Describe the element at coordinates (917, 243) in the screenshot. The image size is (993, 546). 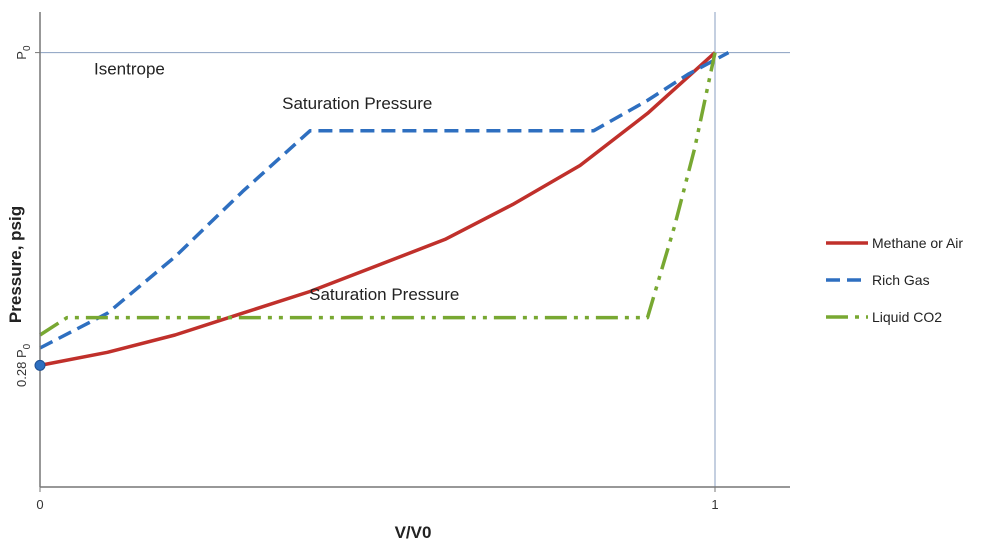
I see `legend-label: Methane or Air` at that location.